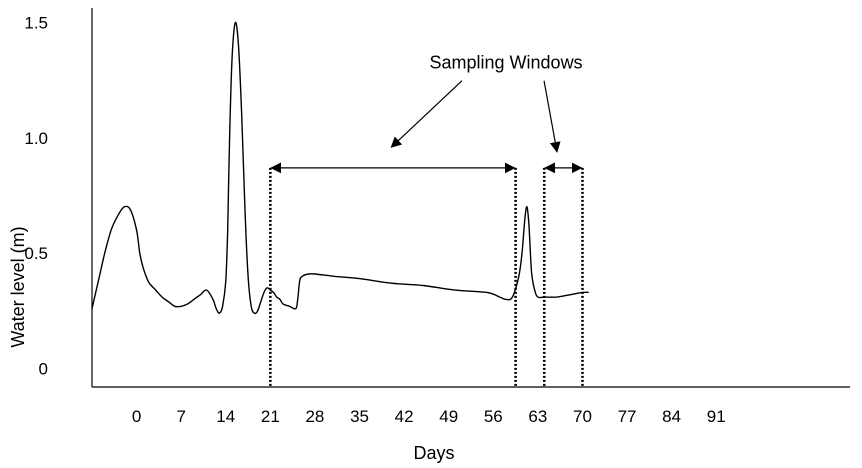 The image size is (862, 468). What do you see at coordinates (18, 286) in the screenshot?
I see `y-axis-label: Water level (m)` at bounding box center [18, 286].